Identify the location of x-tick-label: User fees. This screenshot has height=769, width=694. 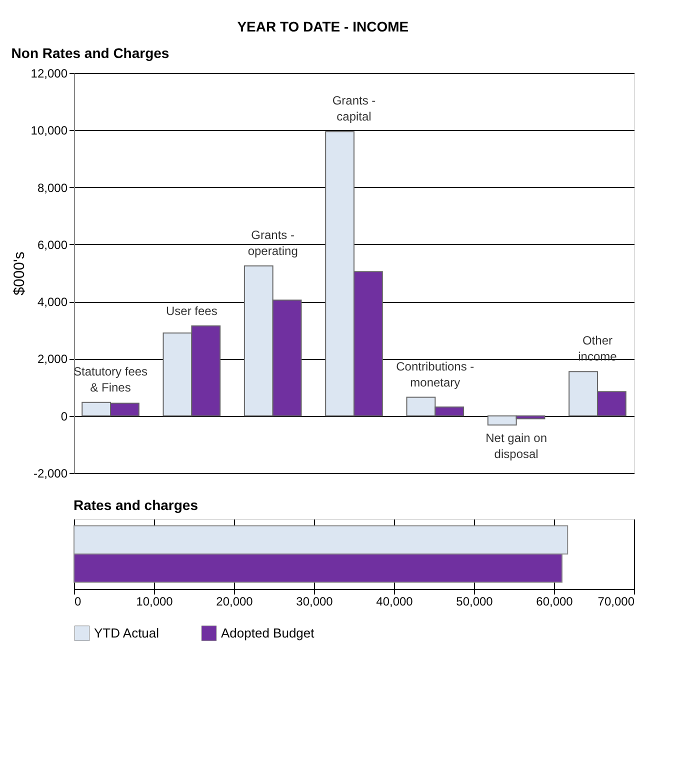
(192, 311).